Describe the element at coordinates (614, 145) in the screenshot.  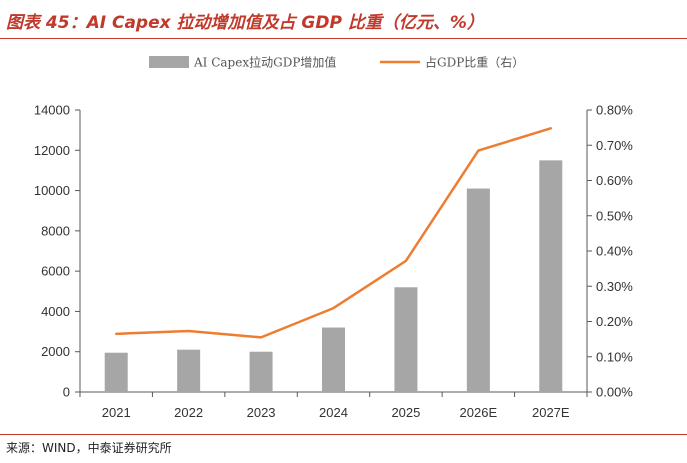
I see `right-tick-label: 0.70%` at that location.